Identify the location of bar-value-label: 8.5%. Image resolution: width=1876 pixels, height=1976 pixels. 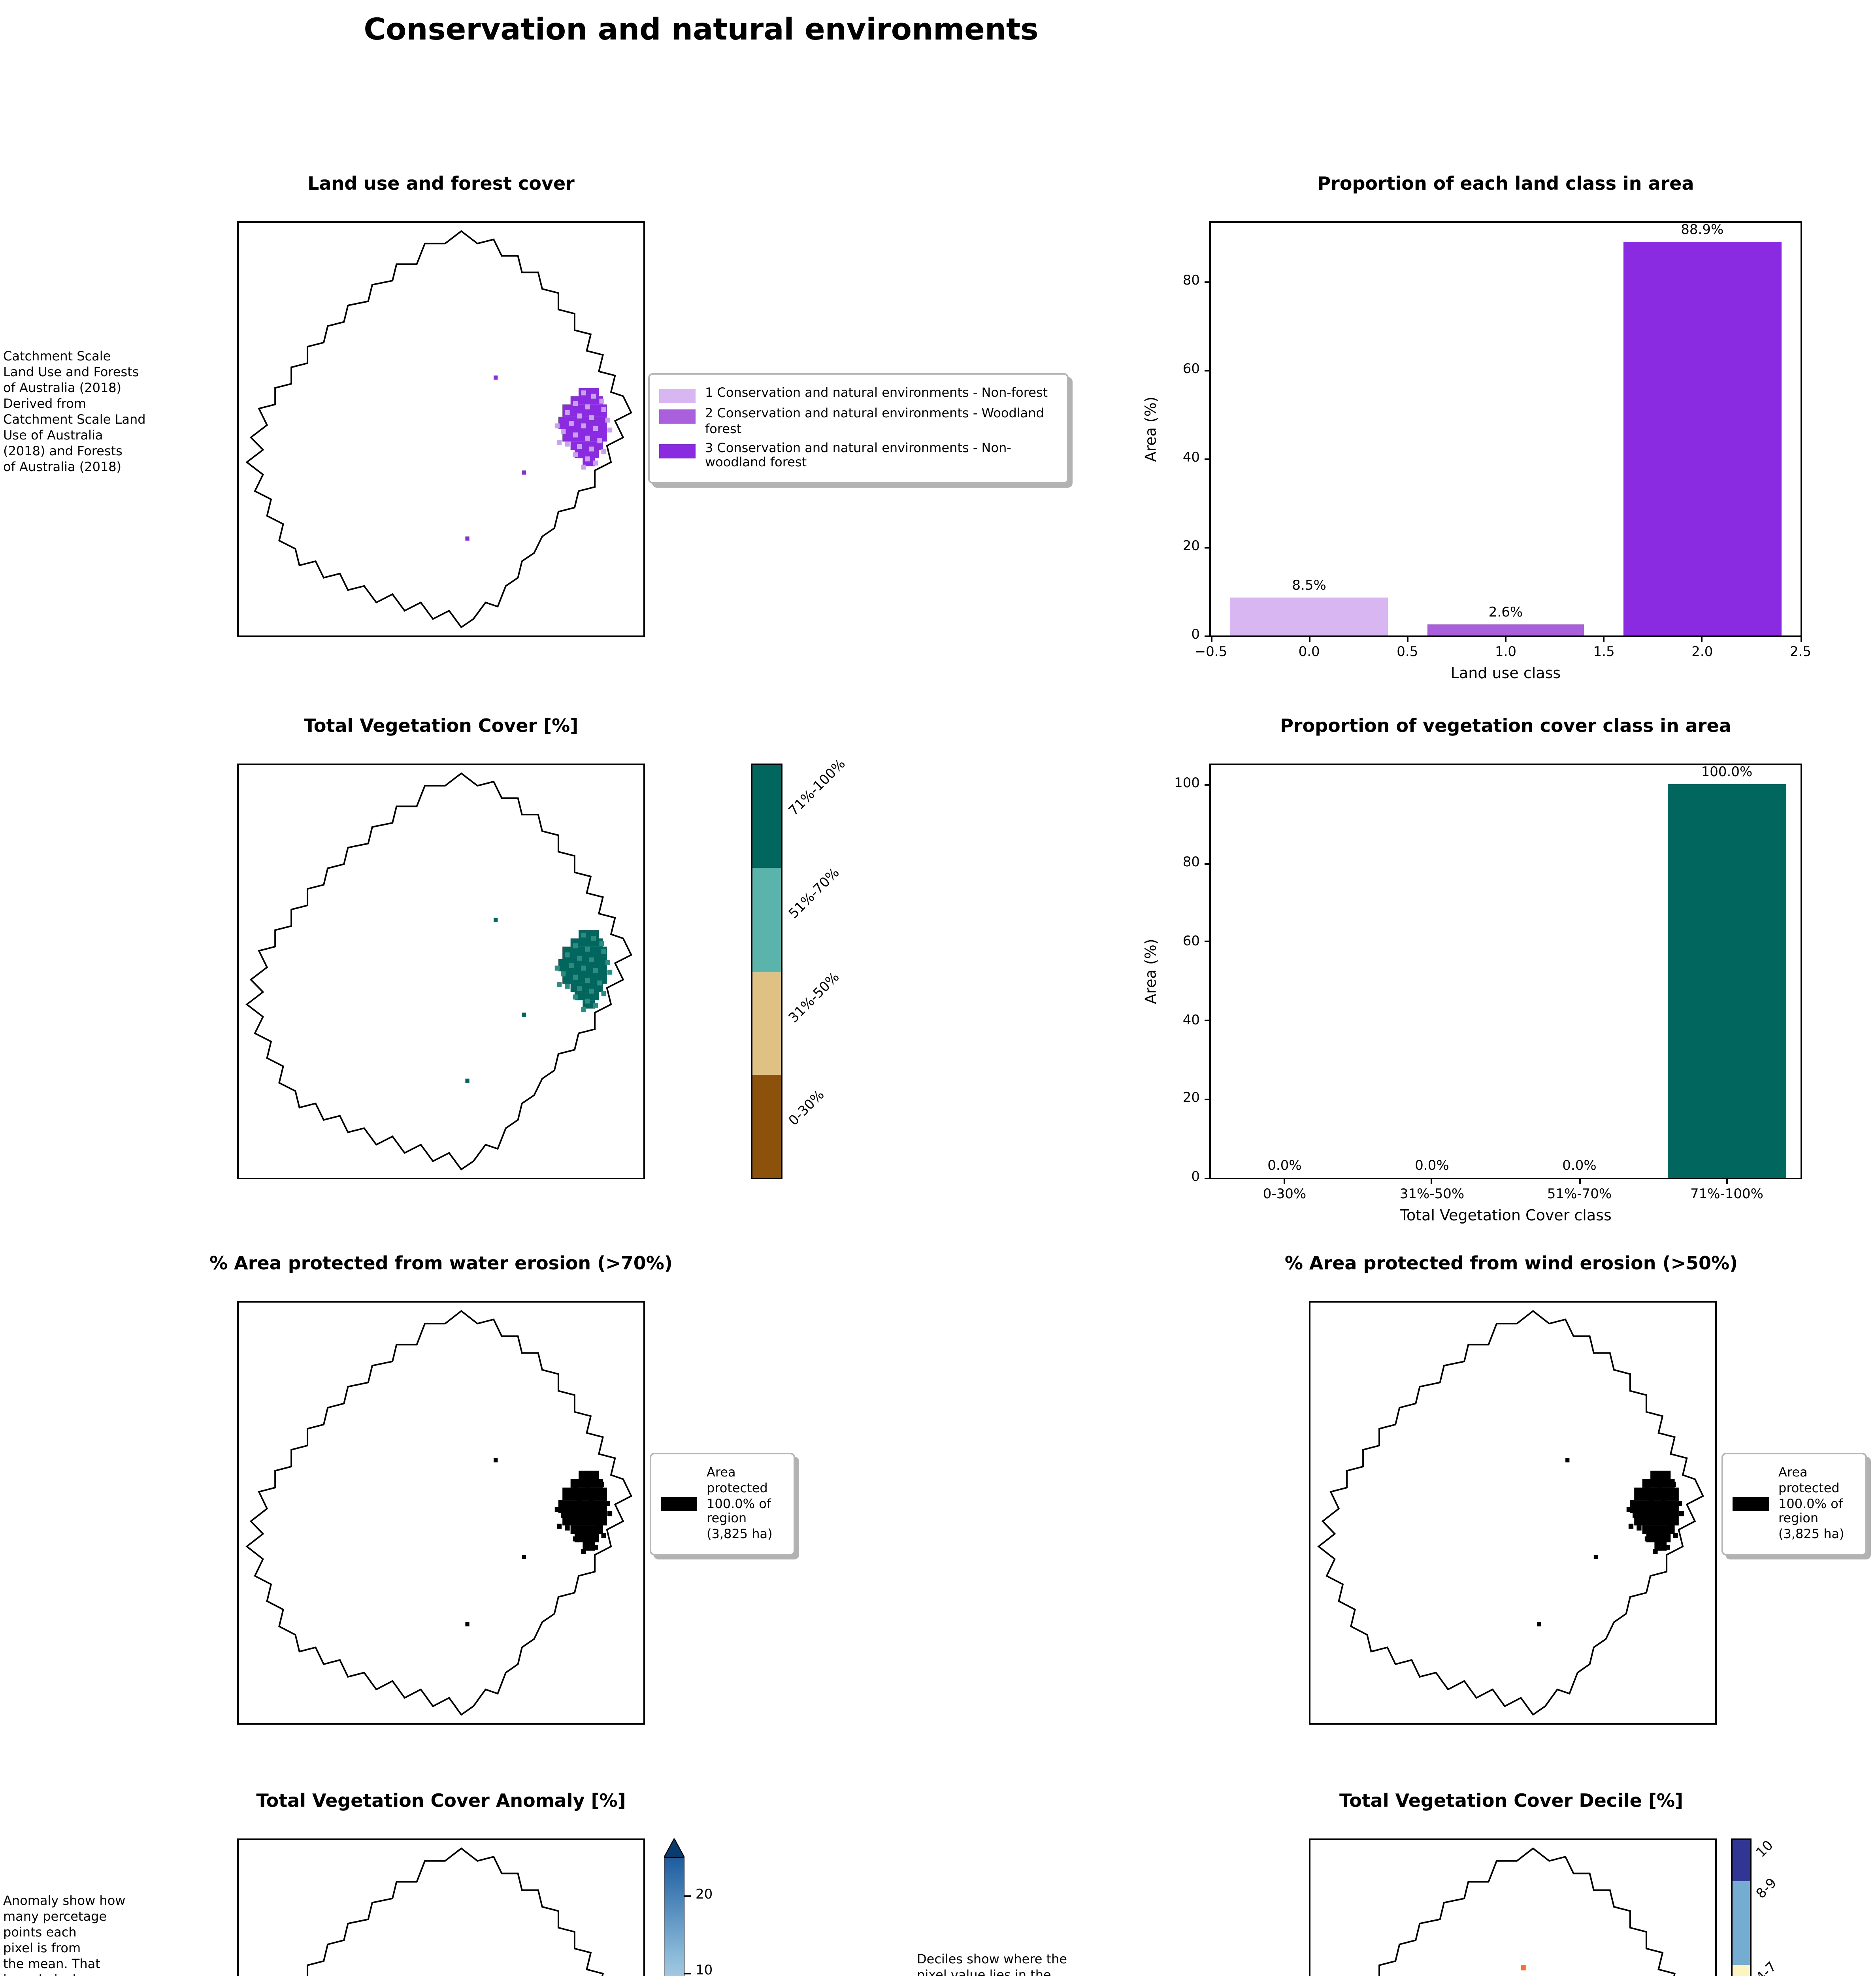
(1309, 587).